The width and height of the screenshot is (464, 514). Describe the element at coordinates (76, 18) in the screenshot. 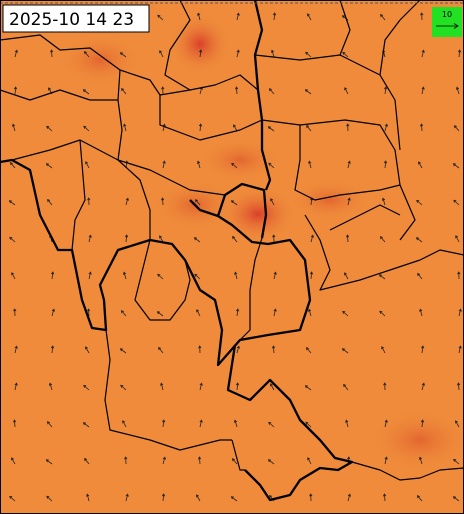

I see `timestamp-box` at that location.